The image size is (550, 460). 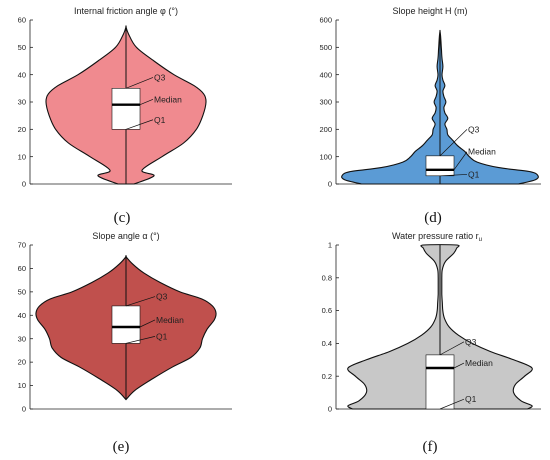 I want to click on y-tick-label: 70, so click(x=22, y=245).